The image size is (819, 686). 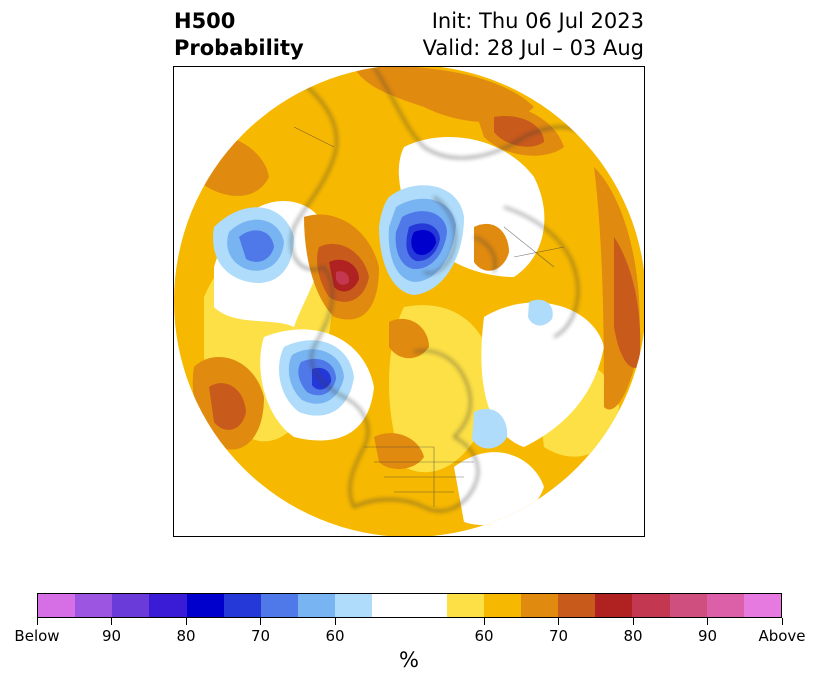 What do you see at coordinates (491, 247) in the screenshot?
I see `above-orange-east-small` at bounding box center [491, 247].